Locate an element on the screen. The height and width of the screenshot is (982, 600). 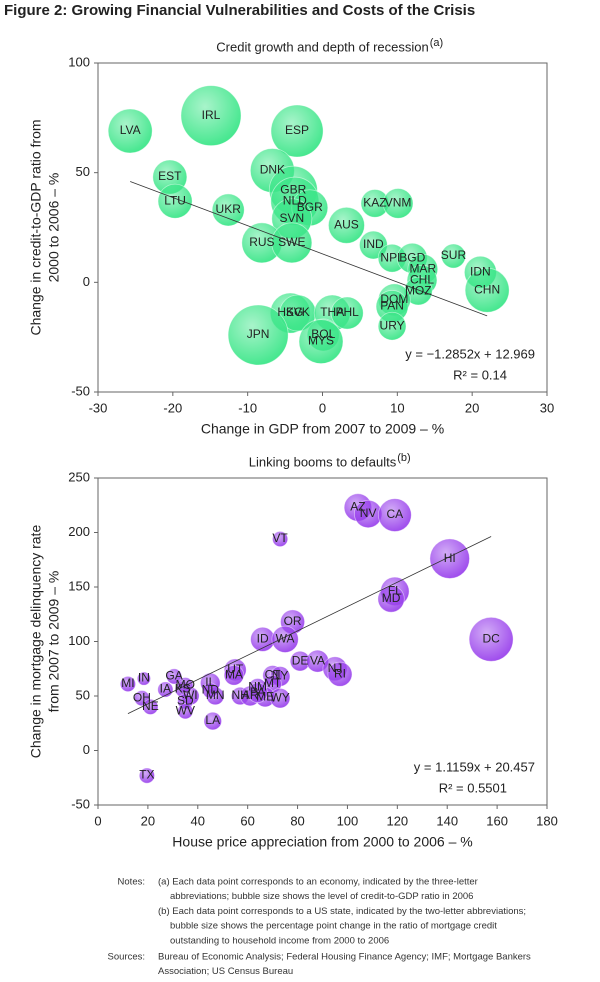
bubble-label: NV is located at coordinates (368, 513).